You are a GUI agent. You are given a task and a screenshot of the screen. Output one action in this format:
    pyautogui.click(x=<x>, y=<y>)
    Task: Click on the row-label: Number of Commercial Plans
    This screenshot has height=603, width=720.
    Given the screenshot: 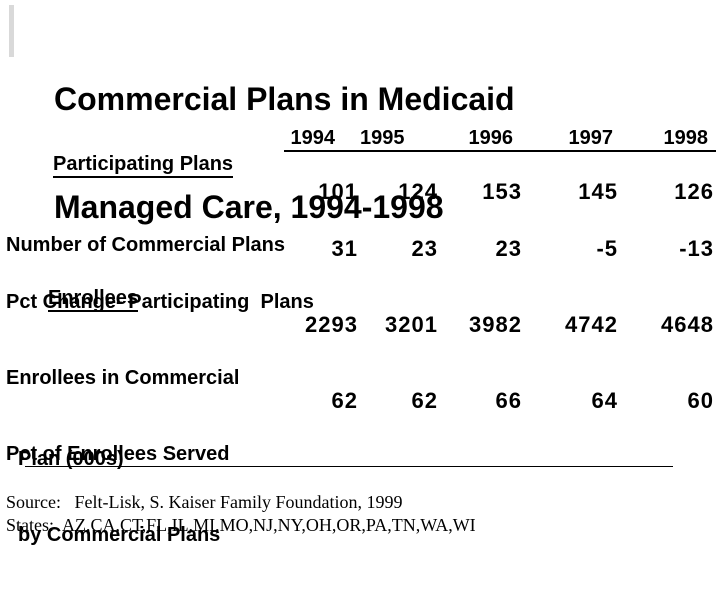 What is the action you would take?
    pyautogui.click(x=145, y=245)
    